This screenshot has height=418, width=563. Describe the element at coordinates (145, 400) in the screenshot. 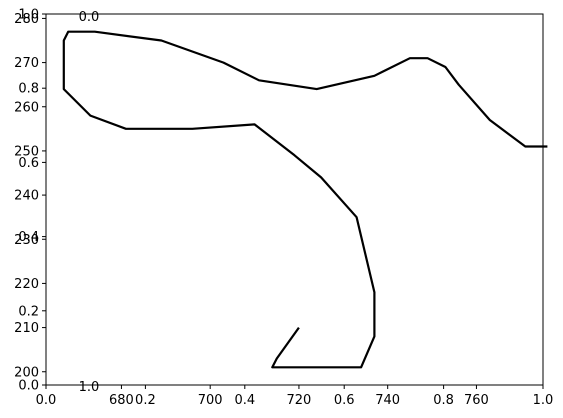

I see `overlay-x-tick-label: 0.2` at that location.